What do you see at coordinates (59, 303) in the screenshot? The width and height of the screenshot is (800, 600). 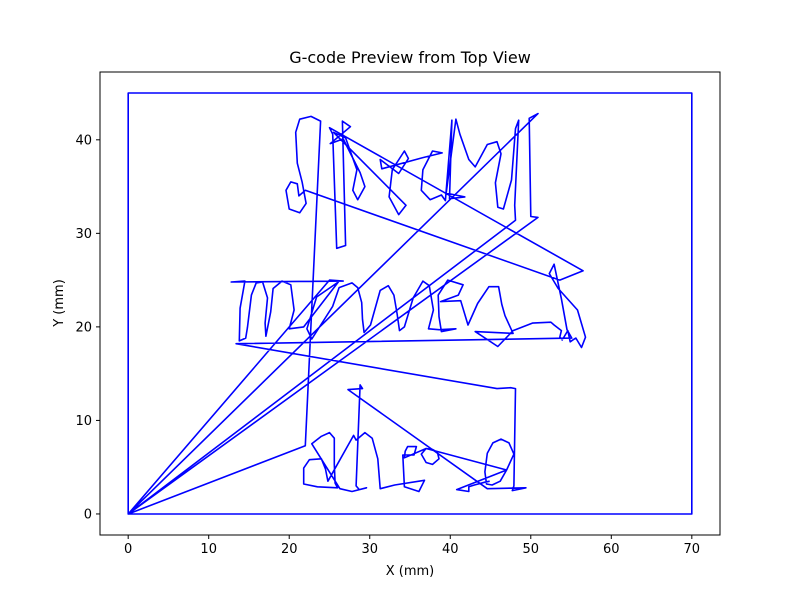 I see `y-axis-label: Y (mm)` at bounding box center [59, 303].